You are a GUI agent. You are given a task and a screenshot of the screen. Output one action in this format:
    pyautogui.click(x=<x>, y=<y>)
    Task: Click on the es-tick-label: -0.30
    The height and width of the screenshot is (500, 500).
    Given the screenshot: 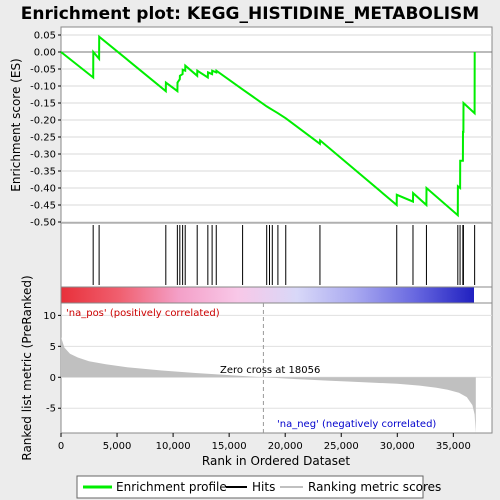 What is the action you would take?
    pyautogui.click(x=43, y=155)
    